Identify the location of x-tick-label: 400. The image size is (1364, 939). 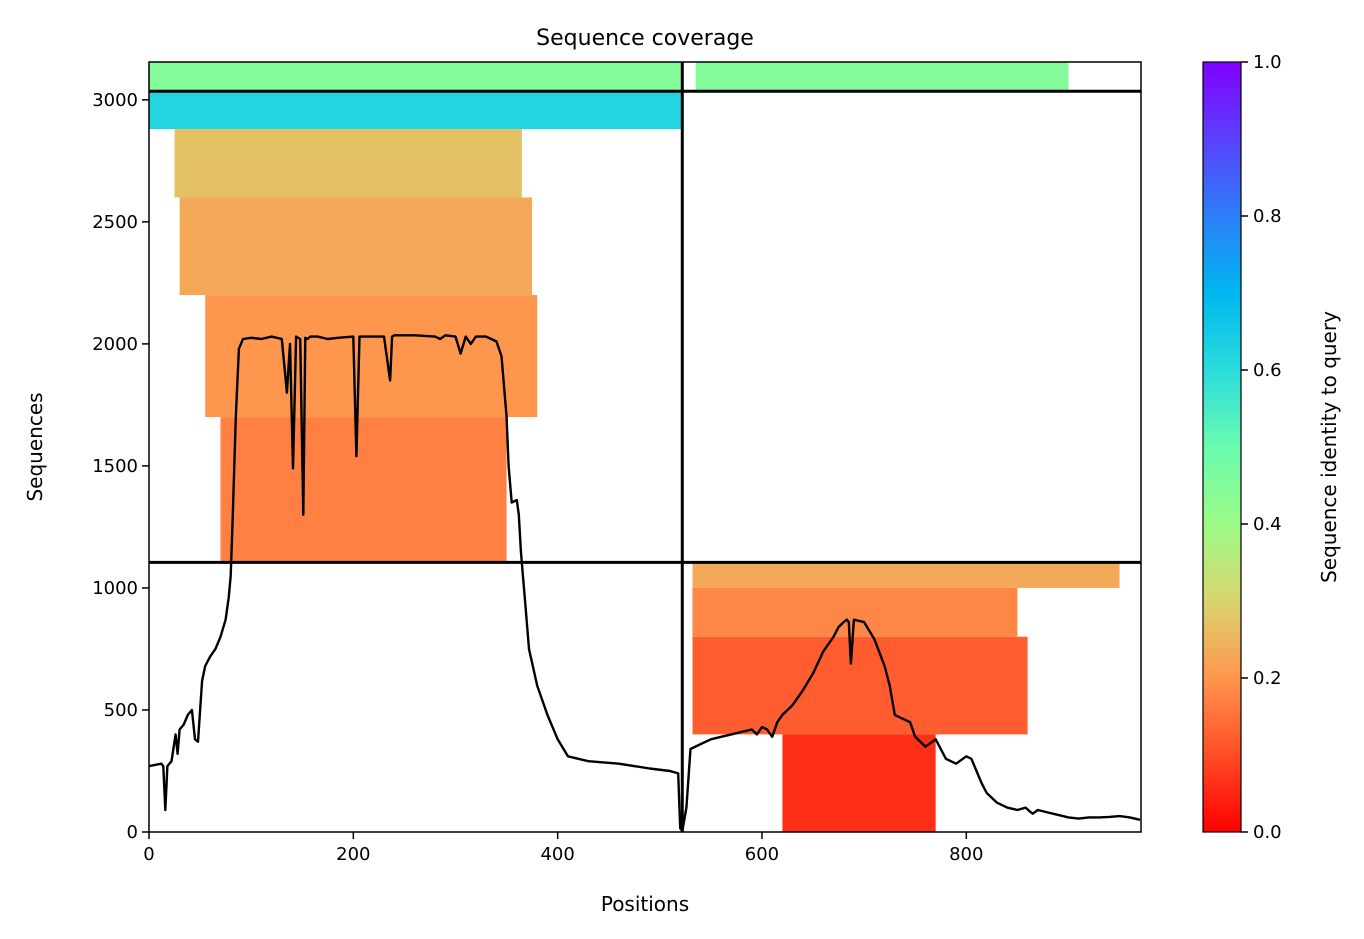
(557, 854).